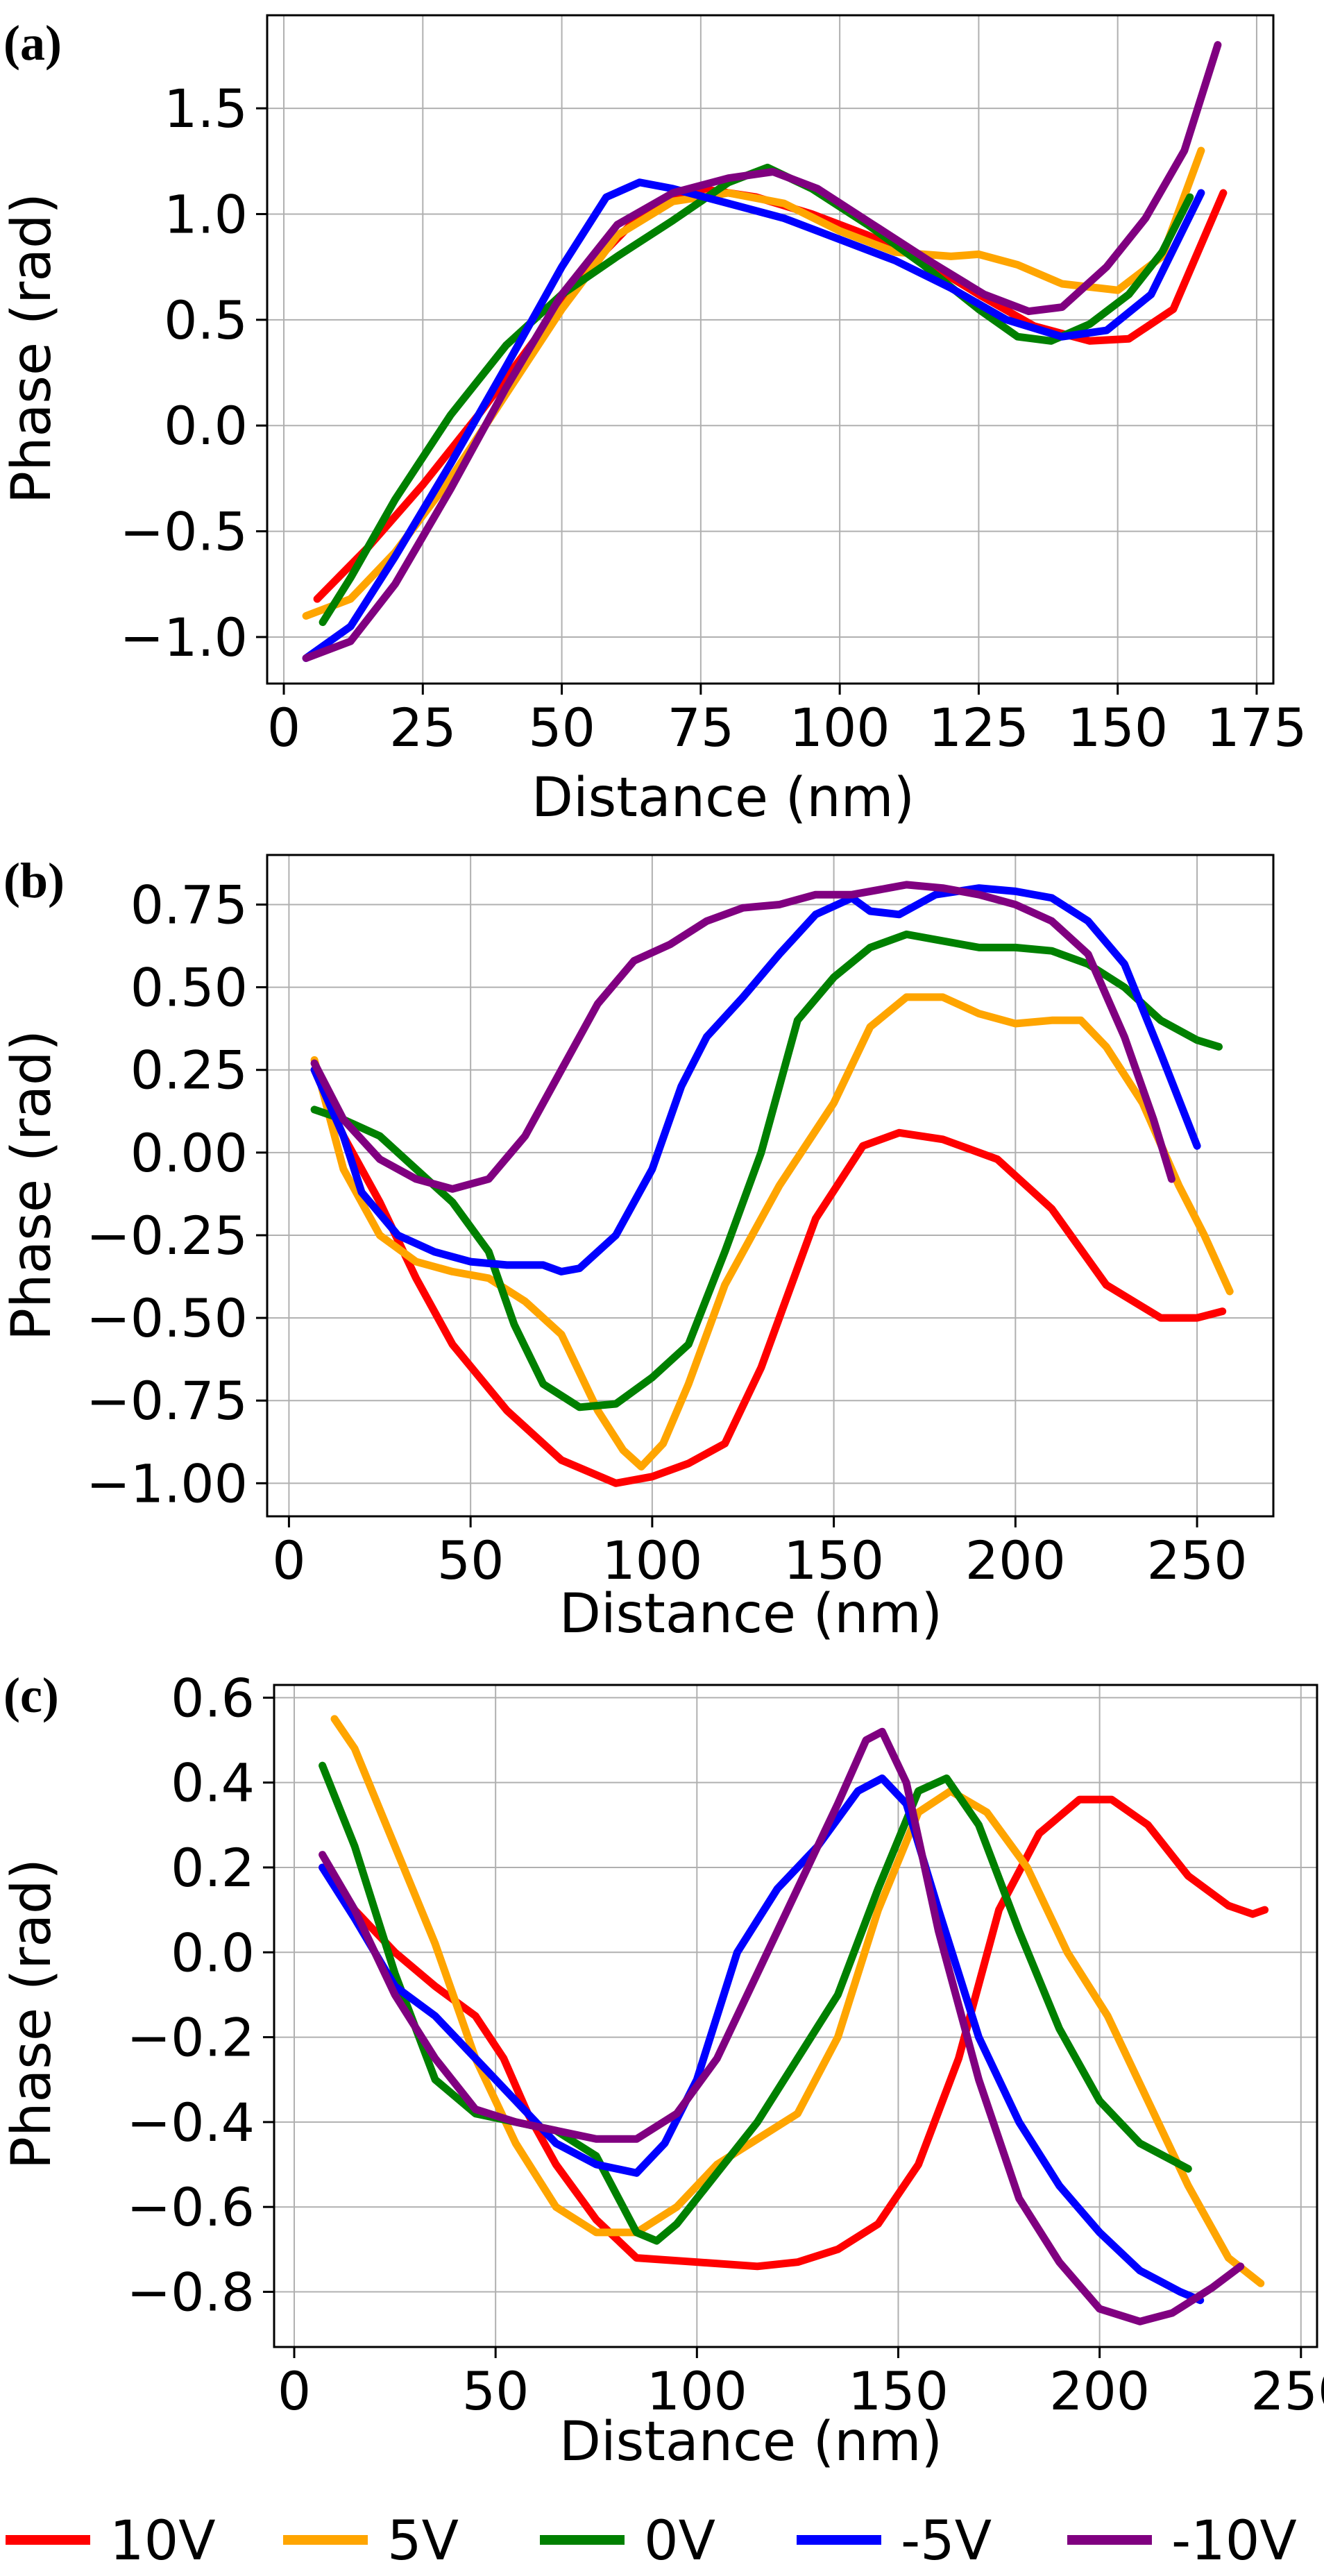 Image resolution: width=1324 pixels, height=2576 pixels. Describe the element at coordinates (34, 880) in the screenshot. I see `panel-label: (b)` at that location.